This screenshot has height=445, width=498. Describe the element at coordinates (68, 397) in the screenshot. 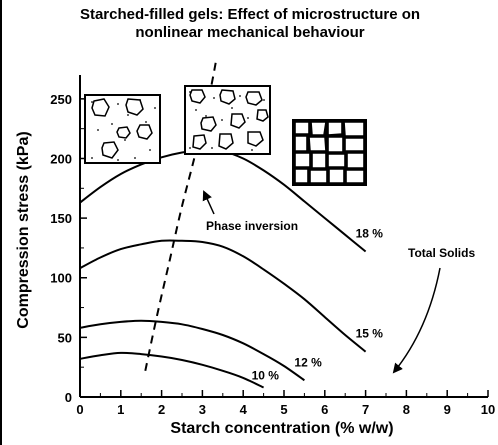

I see `y-tick-label: 0` at that location.